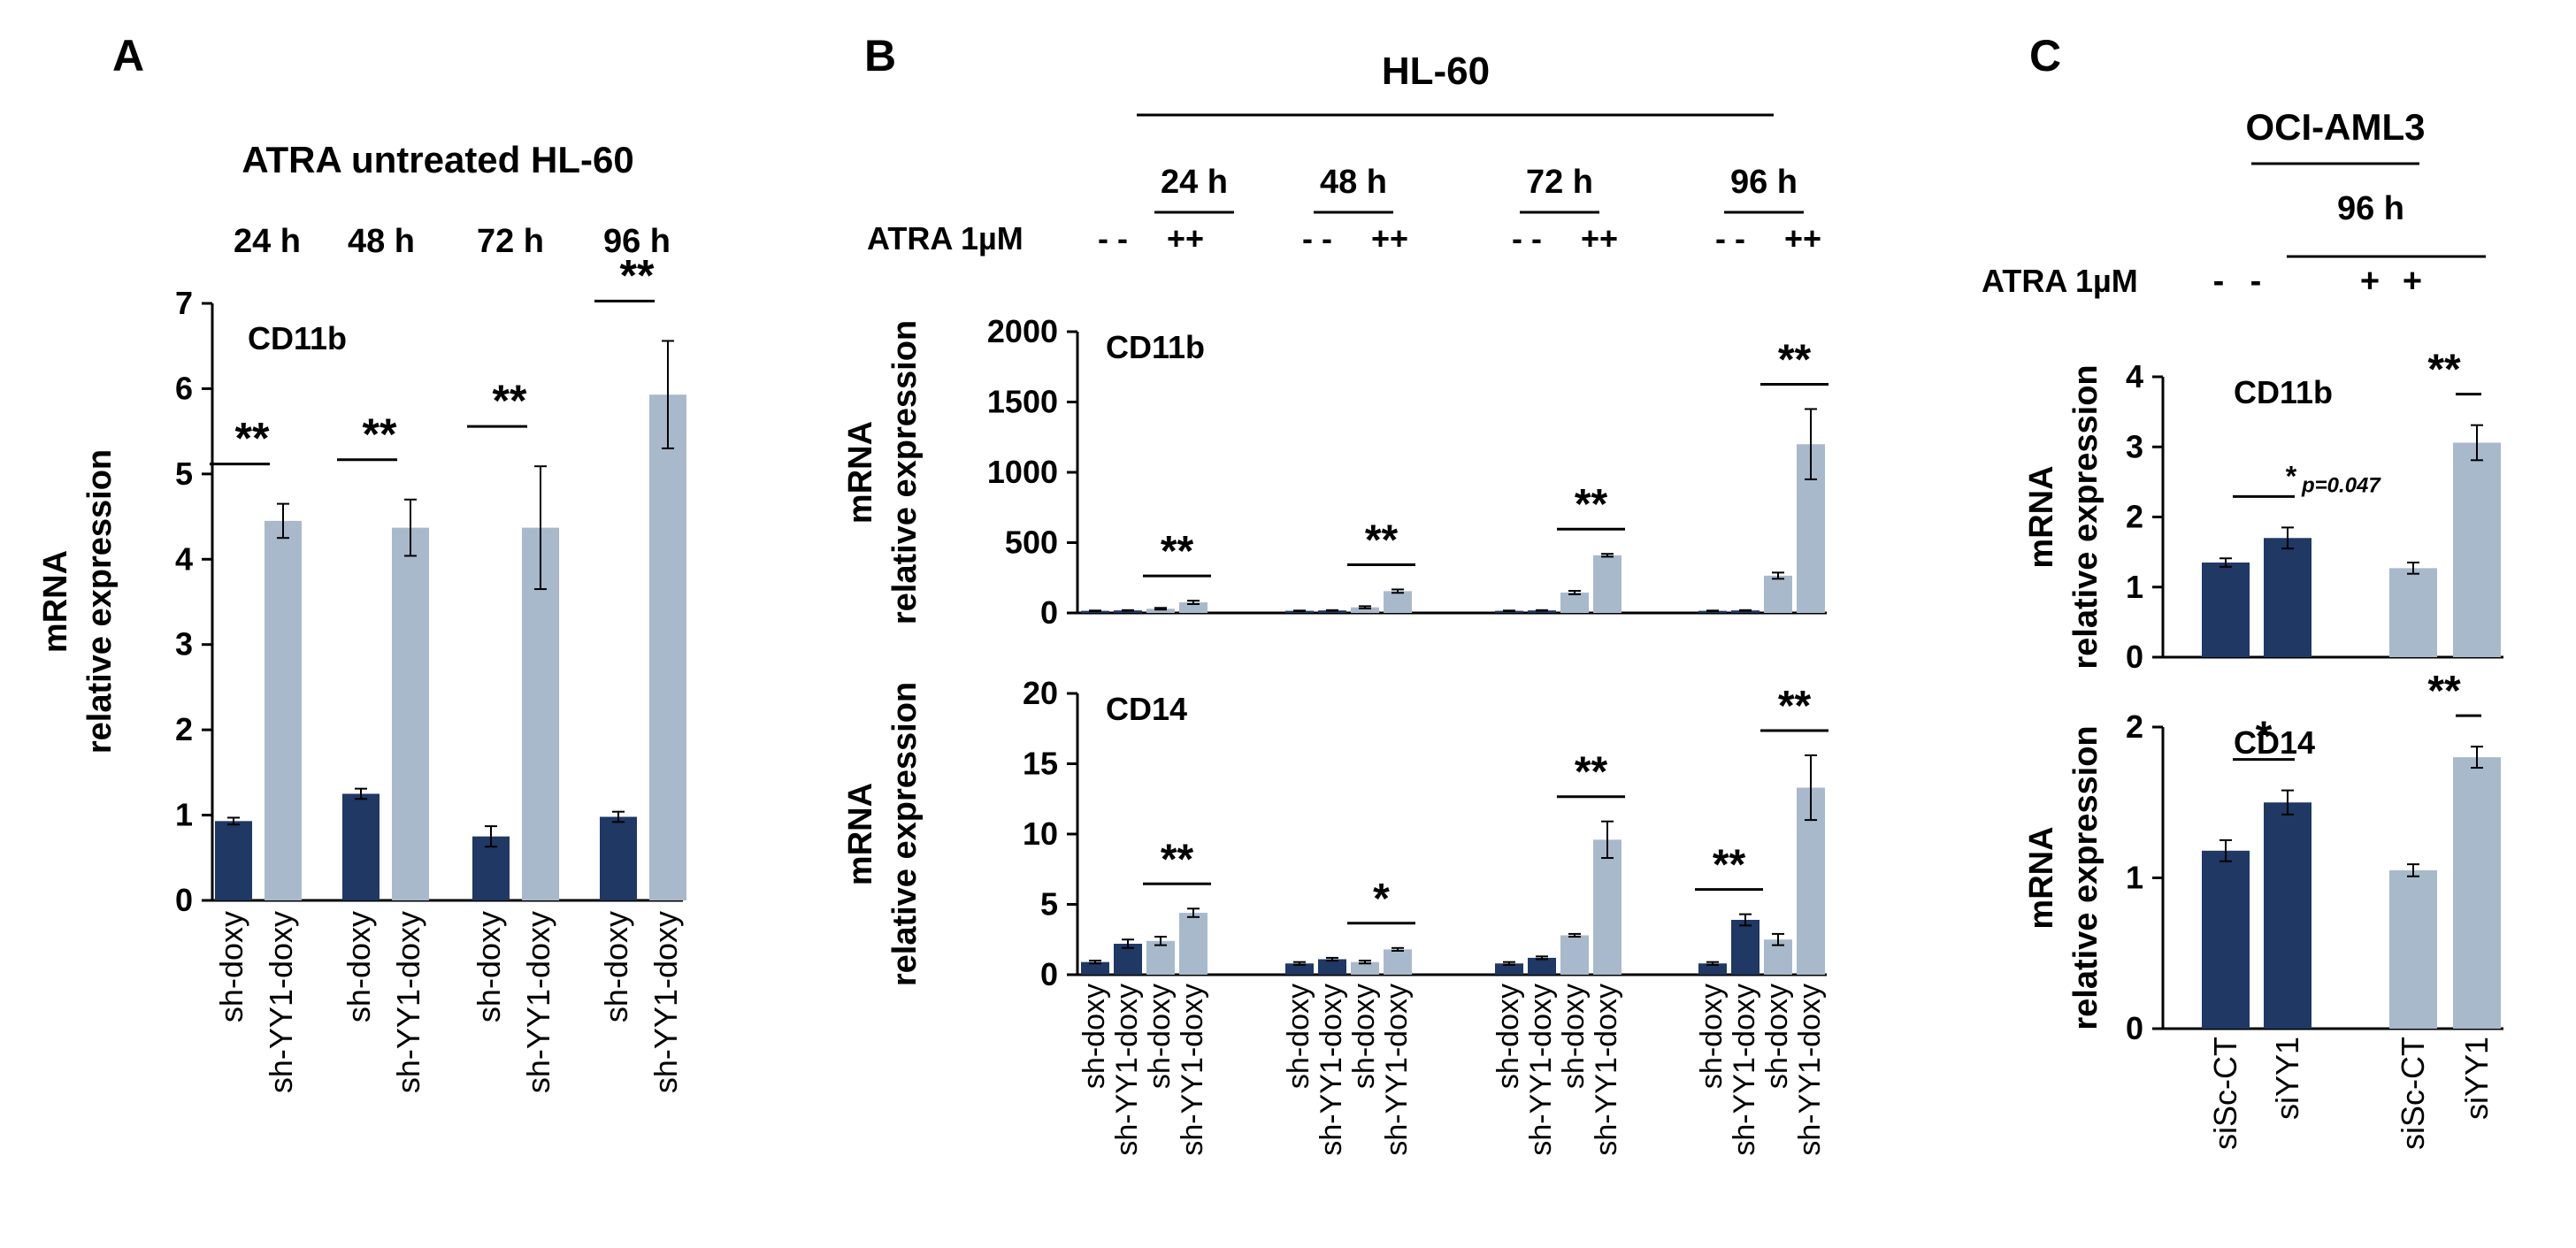  I want to click on marker-label: CD14, so click(1146, 709).